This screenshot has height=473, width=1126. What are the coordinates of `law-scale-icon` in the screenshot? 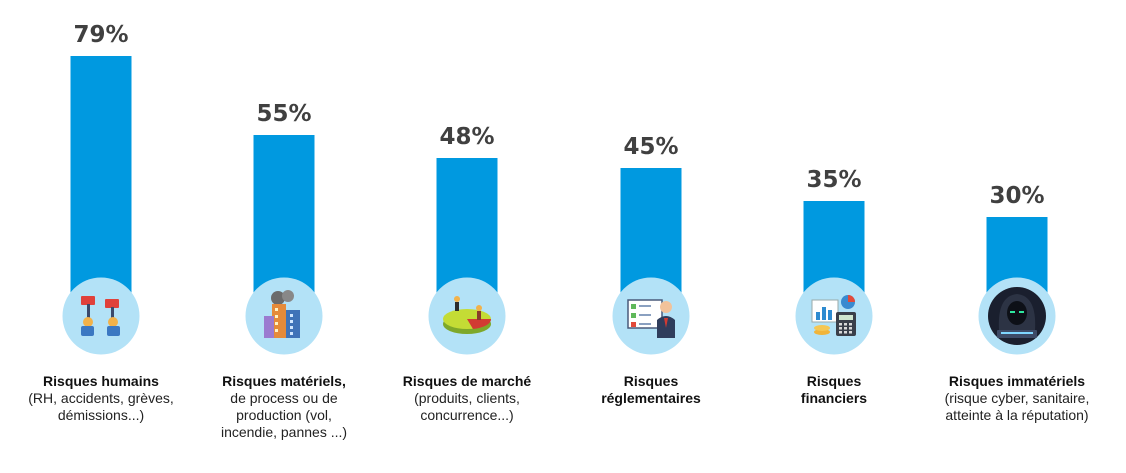 It's located at (651, 318).